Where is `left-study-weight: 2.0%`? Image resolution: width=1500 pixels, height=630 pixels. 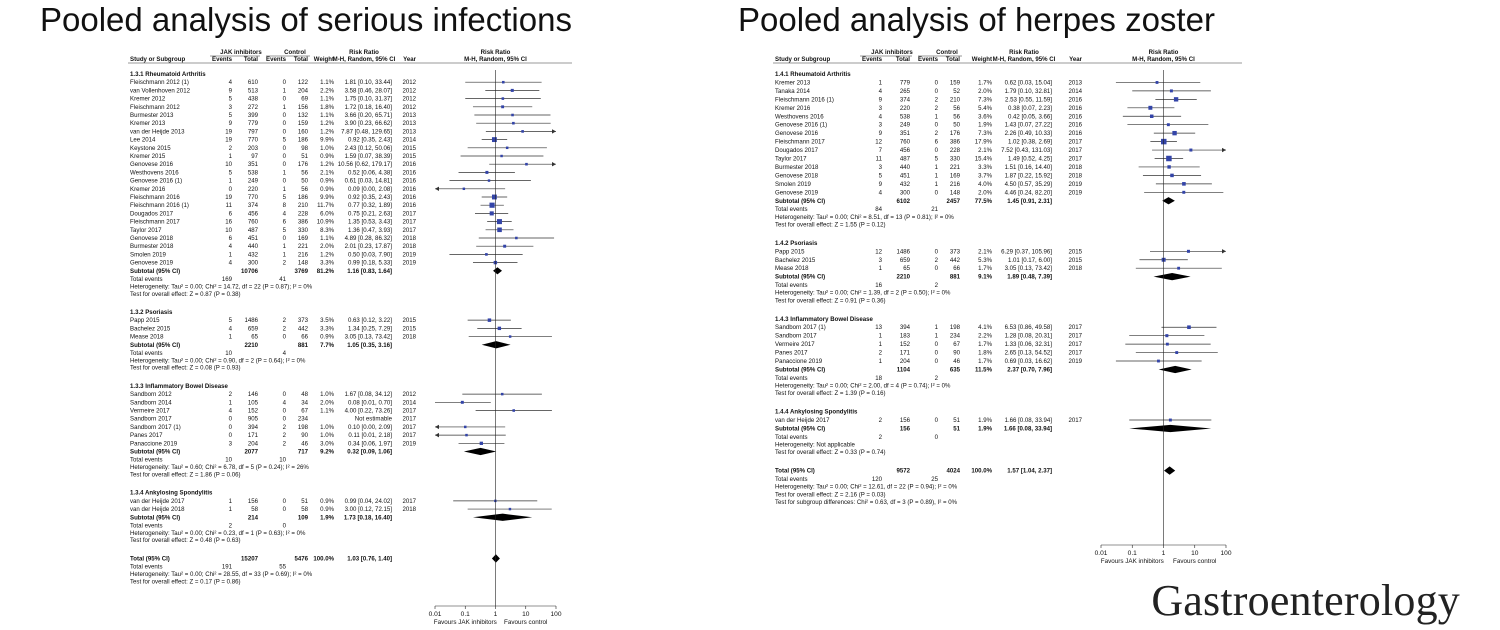 left-study-weight: 2.0% is located at coordinates (327, 246).